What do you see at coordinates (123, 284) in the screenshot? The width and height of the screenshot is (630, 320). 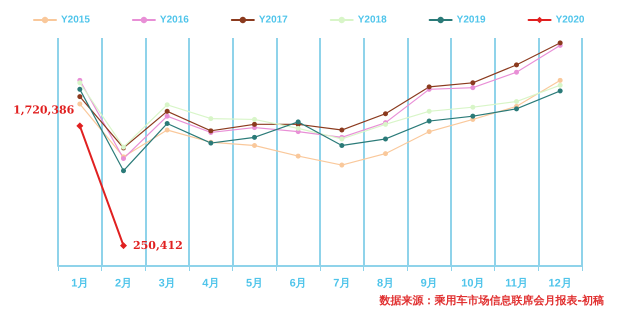 I see `x-tick-label: 2月` at bounding box center [123, 284].